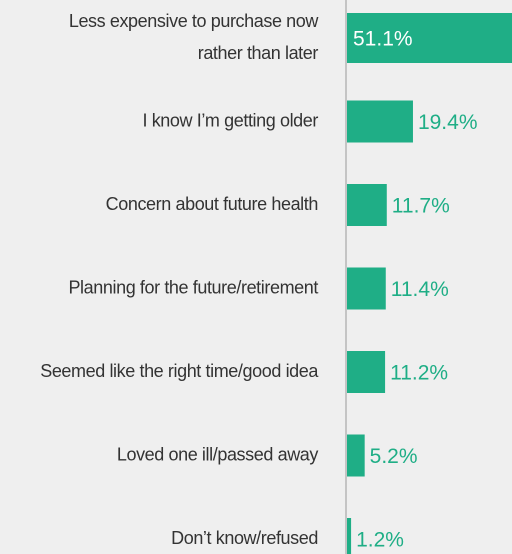 Image resolution: width=512 pixels, height=554 pixels. What do you see at coordinates (380, 540) in the screenshot?
I see `value-label: 1.2%` at bounding box center [380, 540].